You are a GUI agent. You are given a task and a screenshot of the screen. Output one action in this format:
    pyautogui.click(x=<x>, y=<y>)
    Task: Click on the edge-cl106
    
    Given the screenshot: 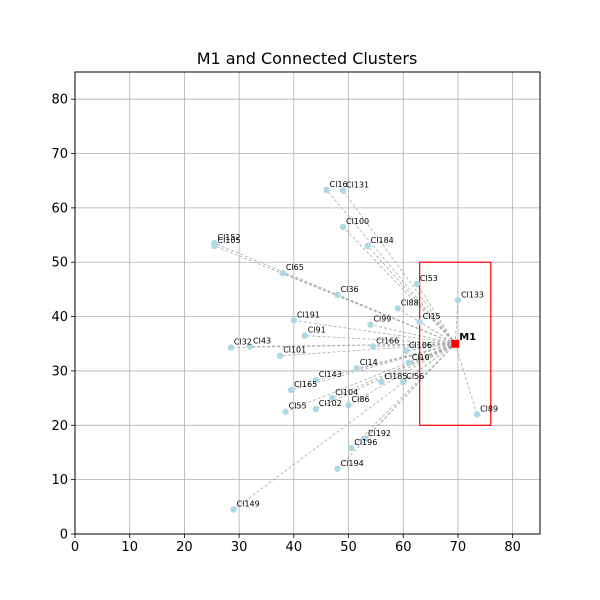 What is the action you would take?
    pyautogui.click(x=430, y=347)
    